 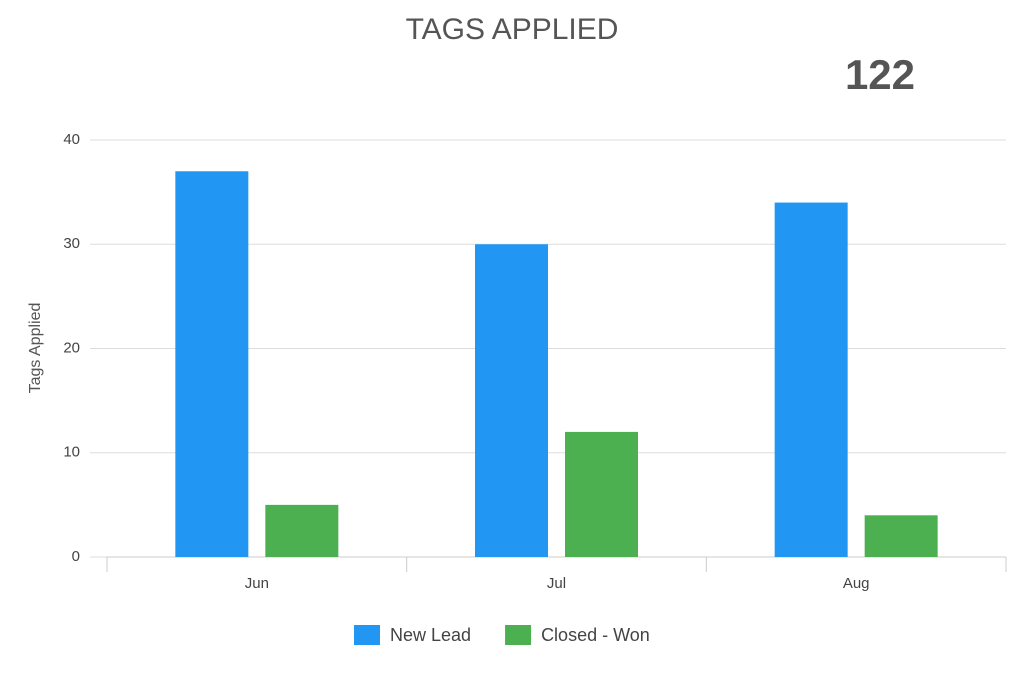 I want to click on chart-title: TAGS APPLIED, so click(x=512, y=29).